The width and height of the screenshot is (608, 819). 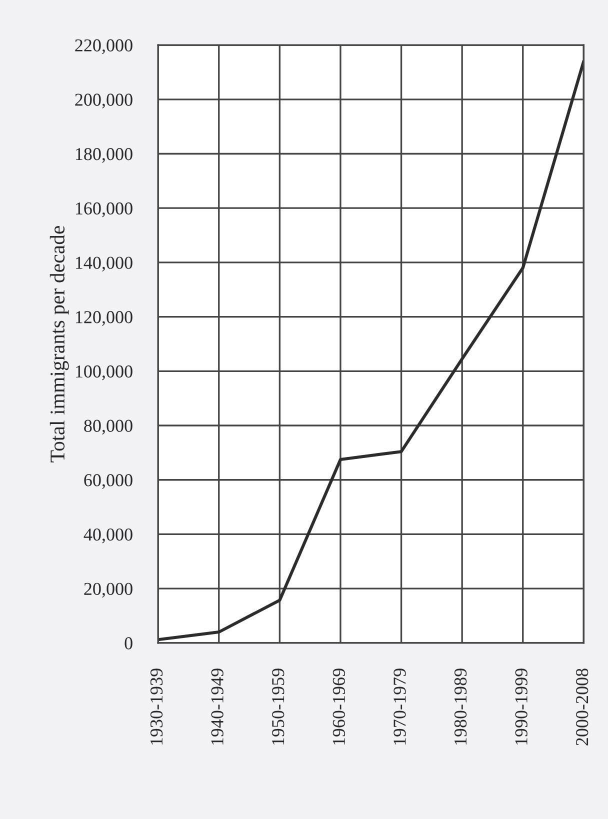 I want to click on x-tick-label: 1950-1959, so click(x=278, y=706).